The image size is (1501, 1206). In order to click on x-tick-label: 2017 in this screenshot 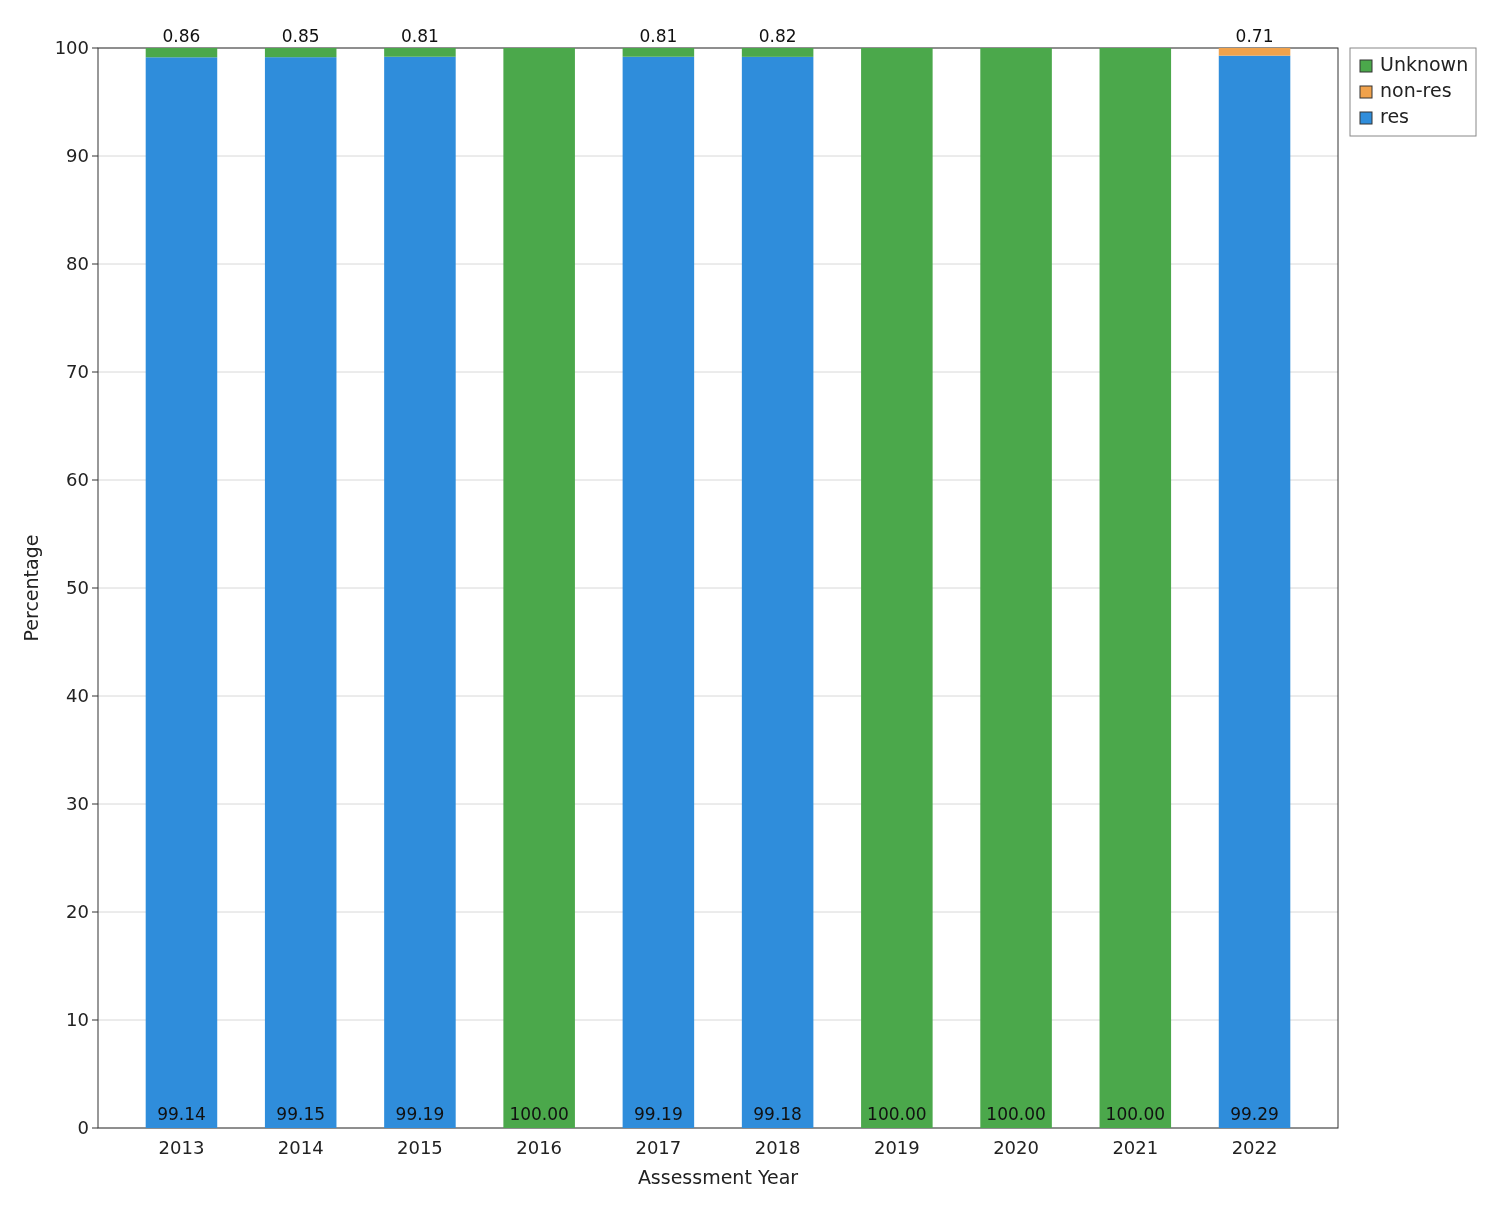, I will do `click(658, 1147)`.